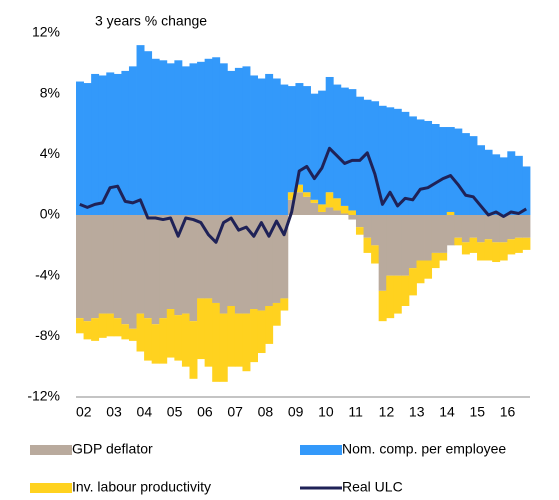 Image resolution: width=559 pixels, height=500 pixels. What do you see at coordinates (235, 412) in the screenshot?
I see `x-tick-label: 07` at bounding box center [235, 412].